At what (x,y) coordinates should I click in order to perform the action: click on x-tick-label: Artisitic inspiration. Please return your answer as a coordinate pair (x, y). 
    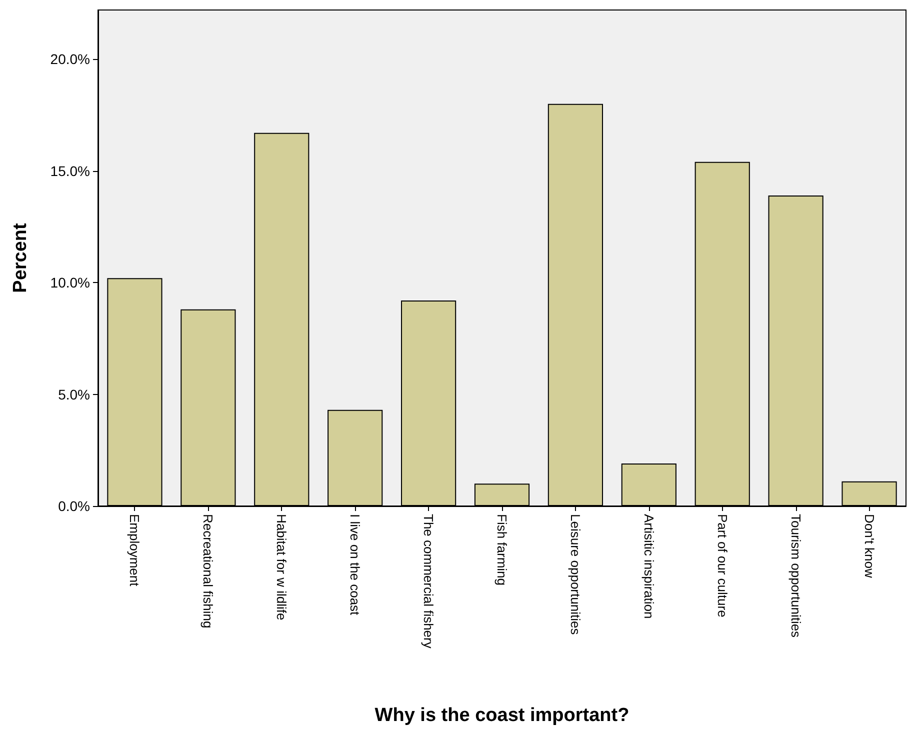
    Looking at the image, I should click on (648, 566).